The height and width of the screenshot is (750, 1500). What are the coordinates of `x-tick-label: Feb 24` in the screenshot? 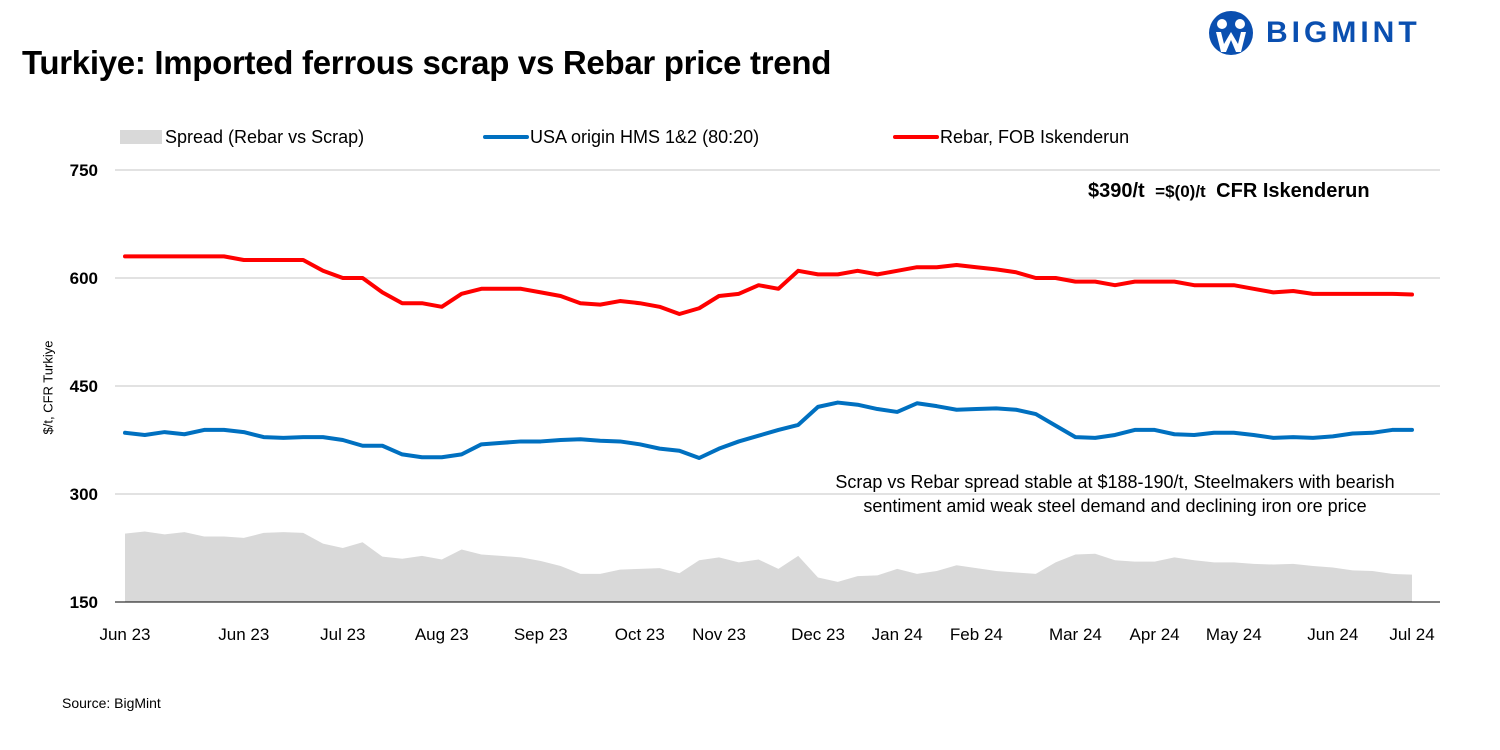 It's located at (976, 634).